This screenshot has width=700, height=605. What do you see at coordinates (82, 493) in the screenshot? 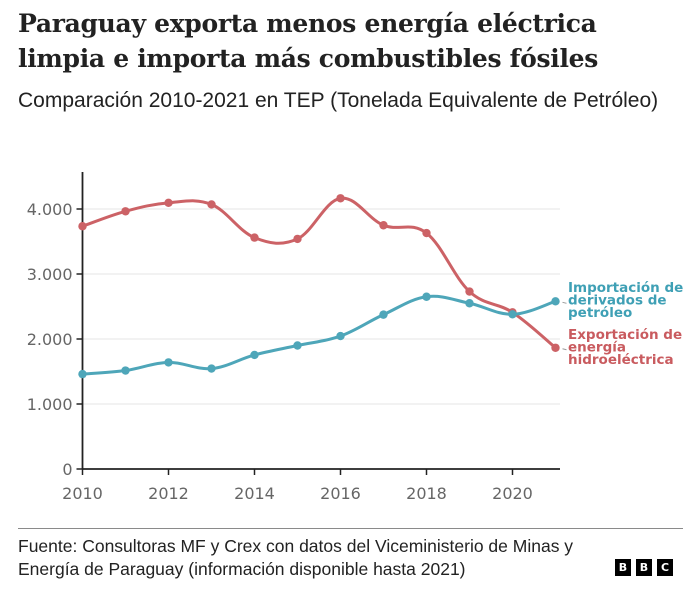
I see `x-tick-label: 2010` at bounding box center [82, 493].